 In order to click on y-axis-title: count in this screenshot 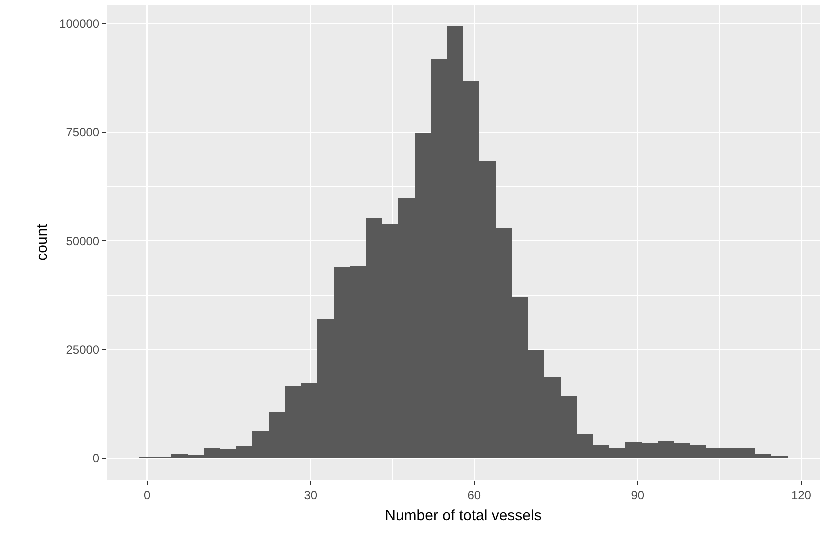, I will do `click(42, 242)`.